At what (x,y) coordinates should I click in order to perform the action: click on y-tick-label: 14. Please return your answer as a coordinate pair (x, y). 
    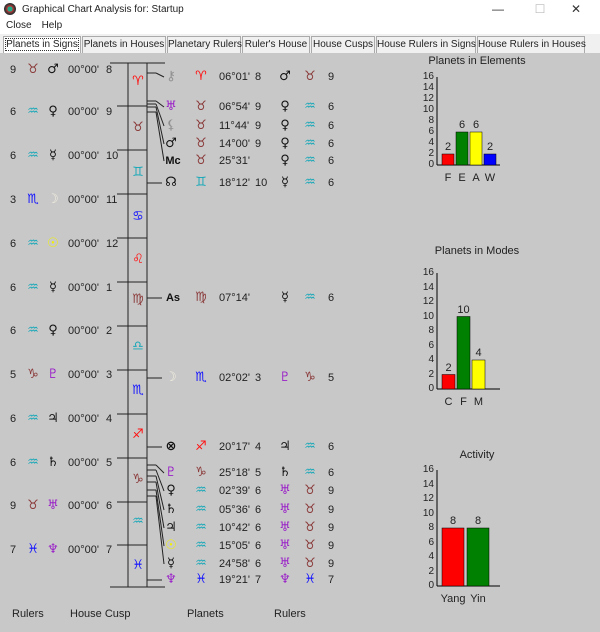
    Looking at the image, I should click on (428, 87).